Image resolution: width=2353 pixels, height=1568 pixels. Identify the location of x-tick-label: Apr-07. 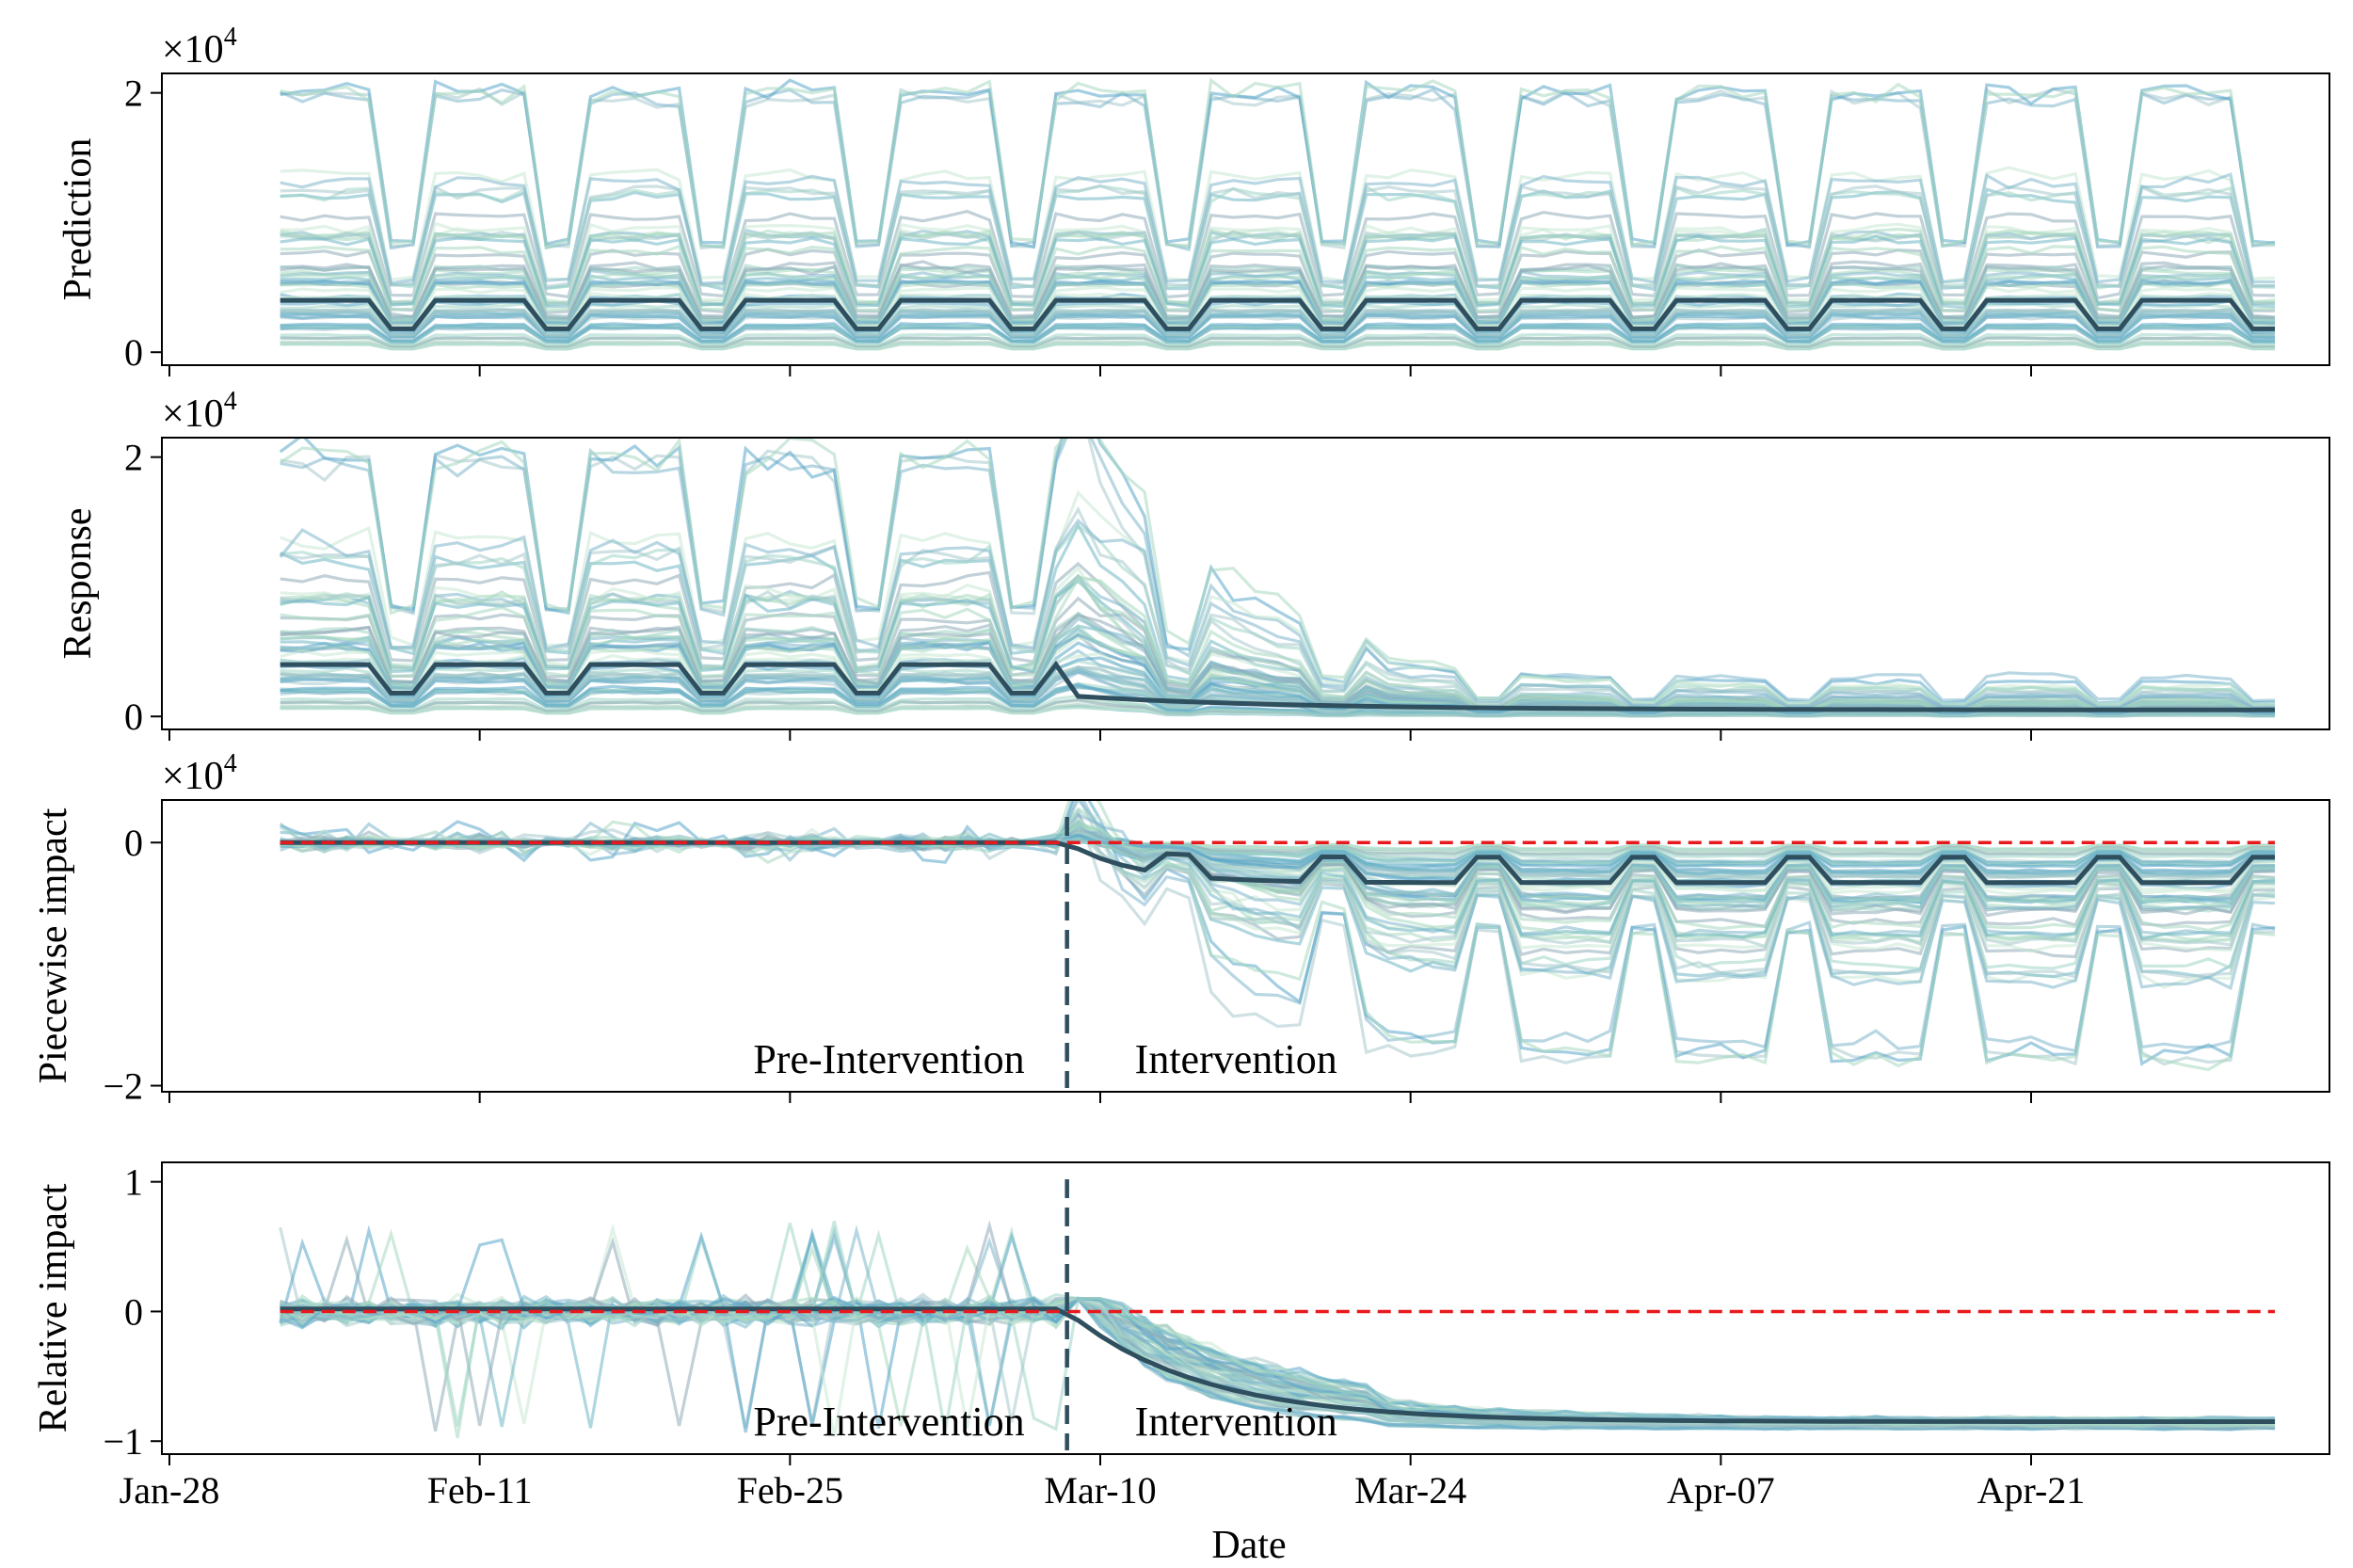
(1721, 1490).